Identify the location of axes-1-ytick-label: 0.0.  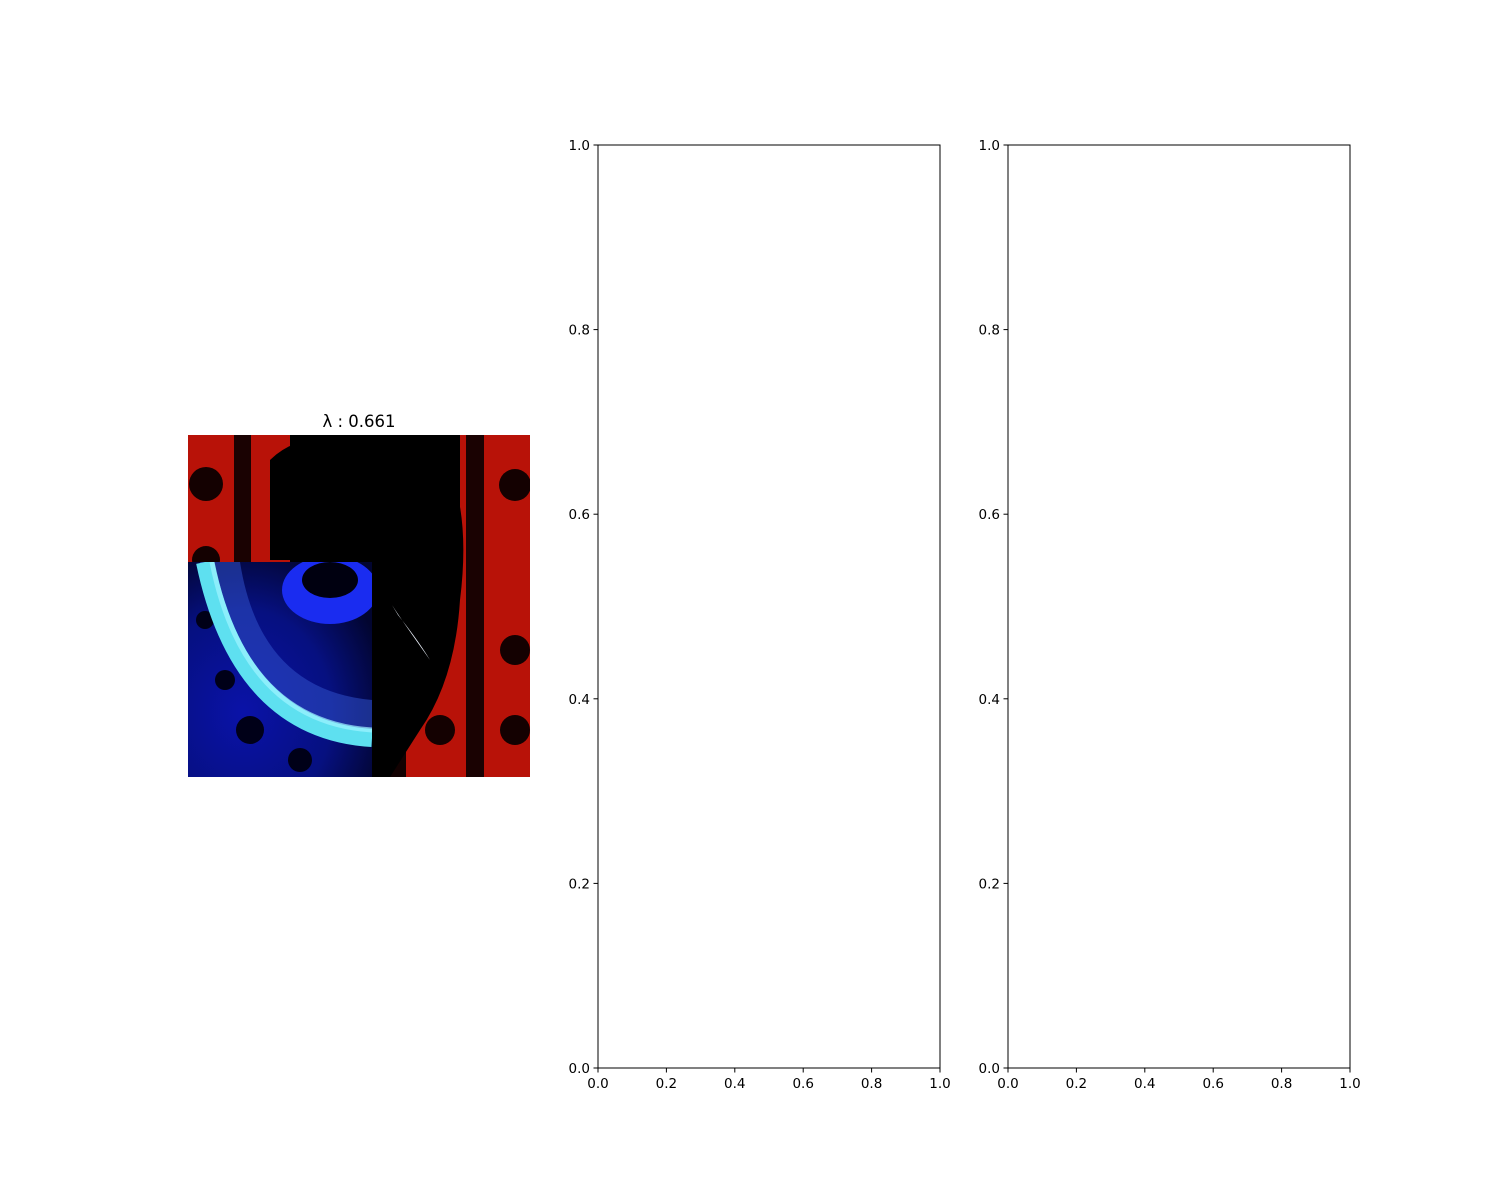
(579, 1069).